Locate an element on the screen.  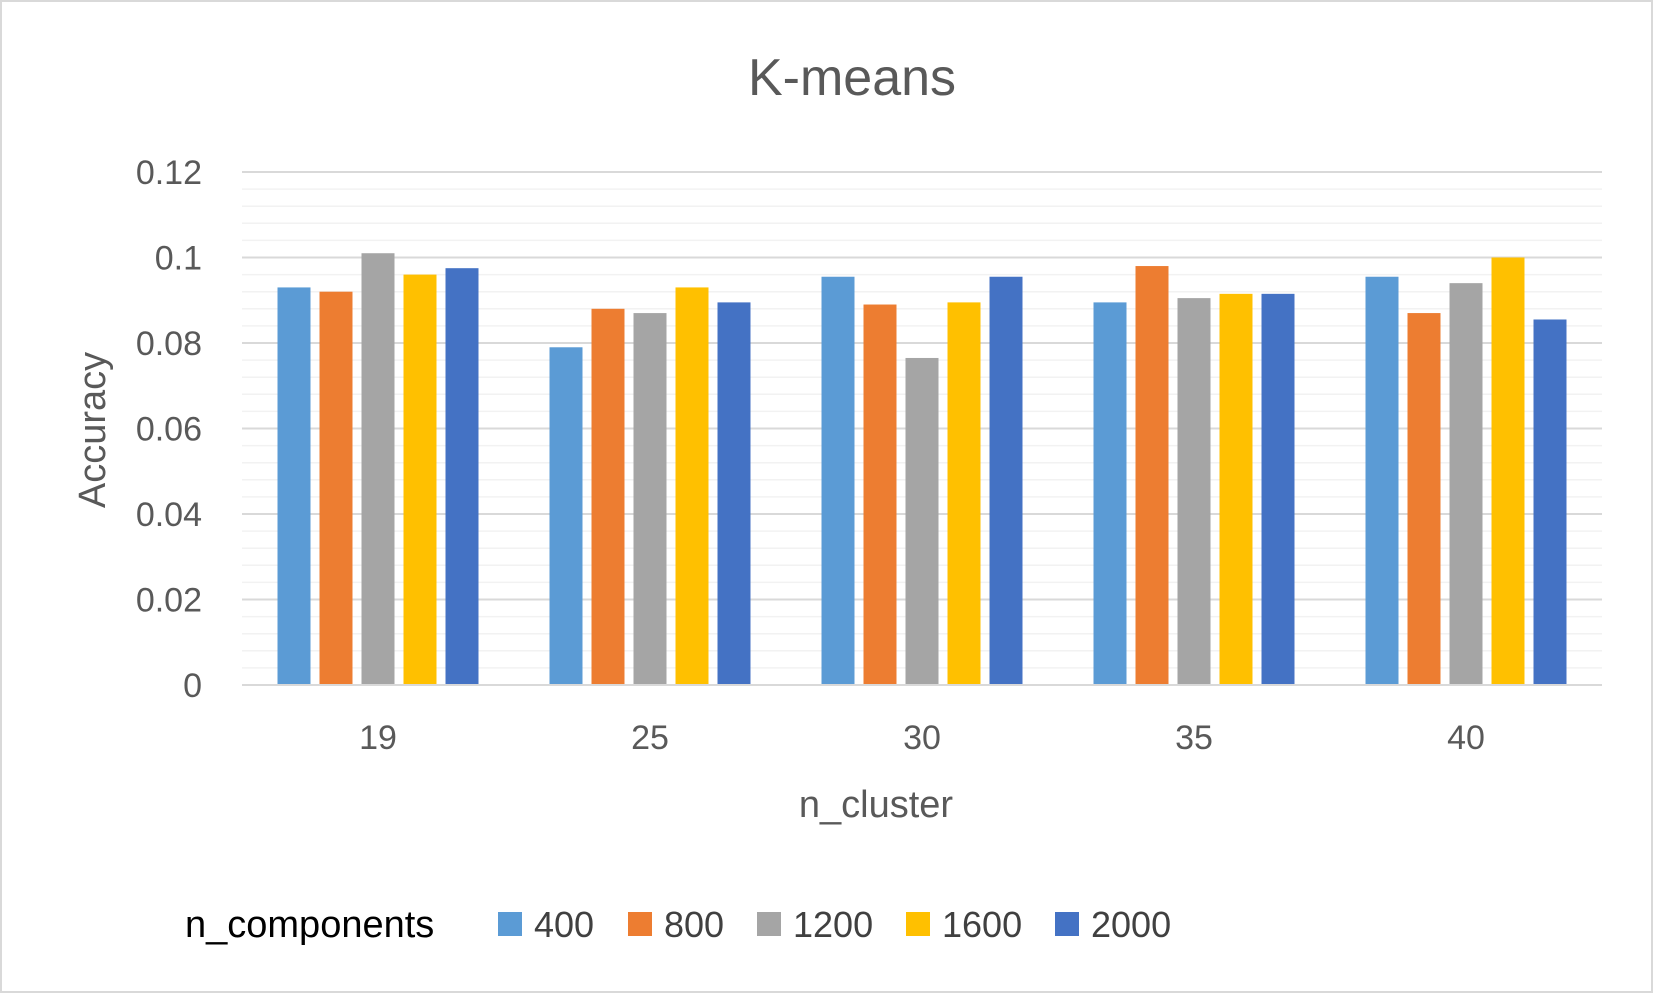
x-axis-ticks: 19 25 30 35 40 is located at coordinates (922, 738).